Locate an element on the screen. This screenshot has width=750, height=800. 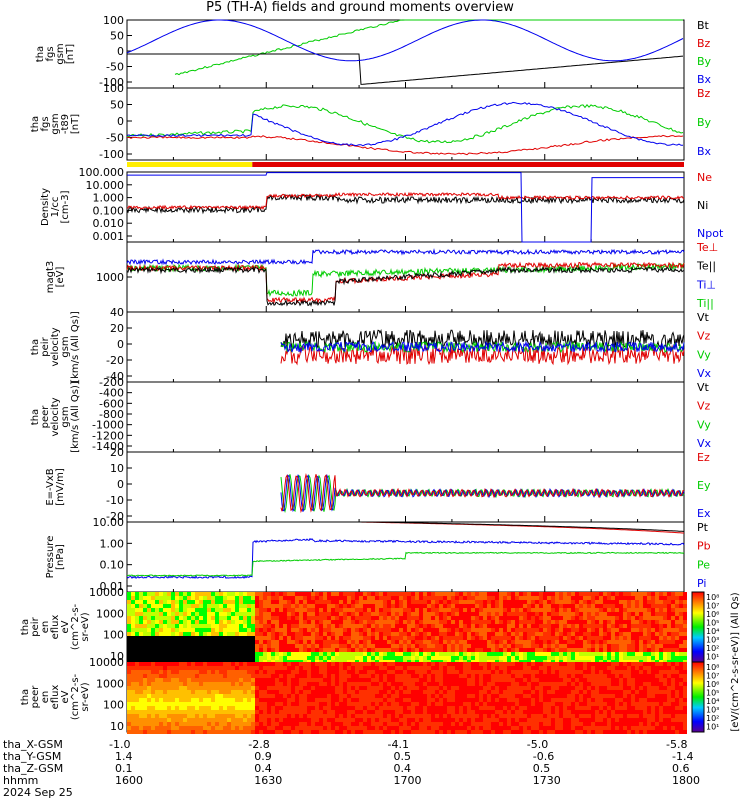
pressure-Pt is located at coordinates (510, 526).